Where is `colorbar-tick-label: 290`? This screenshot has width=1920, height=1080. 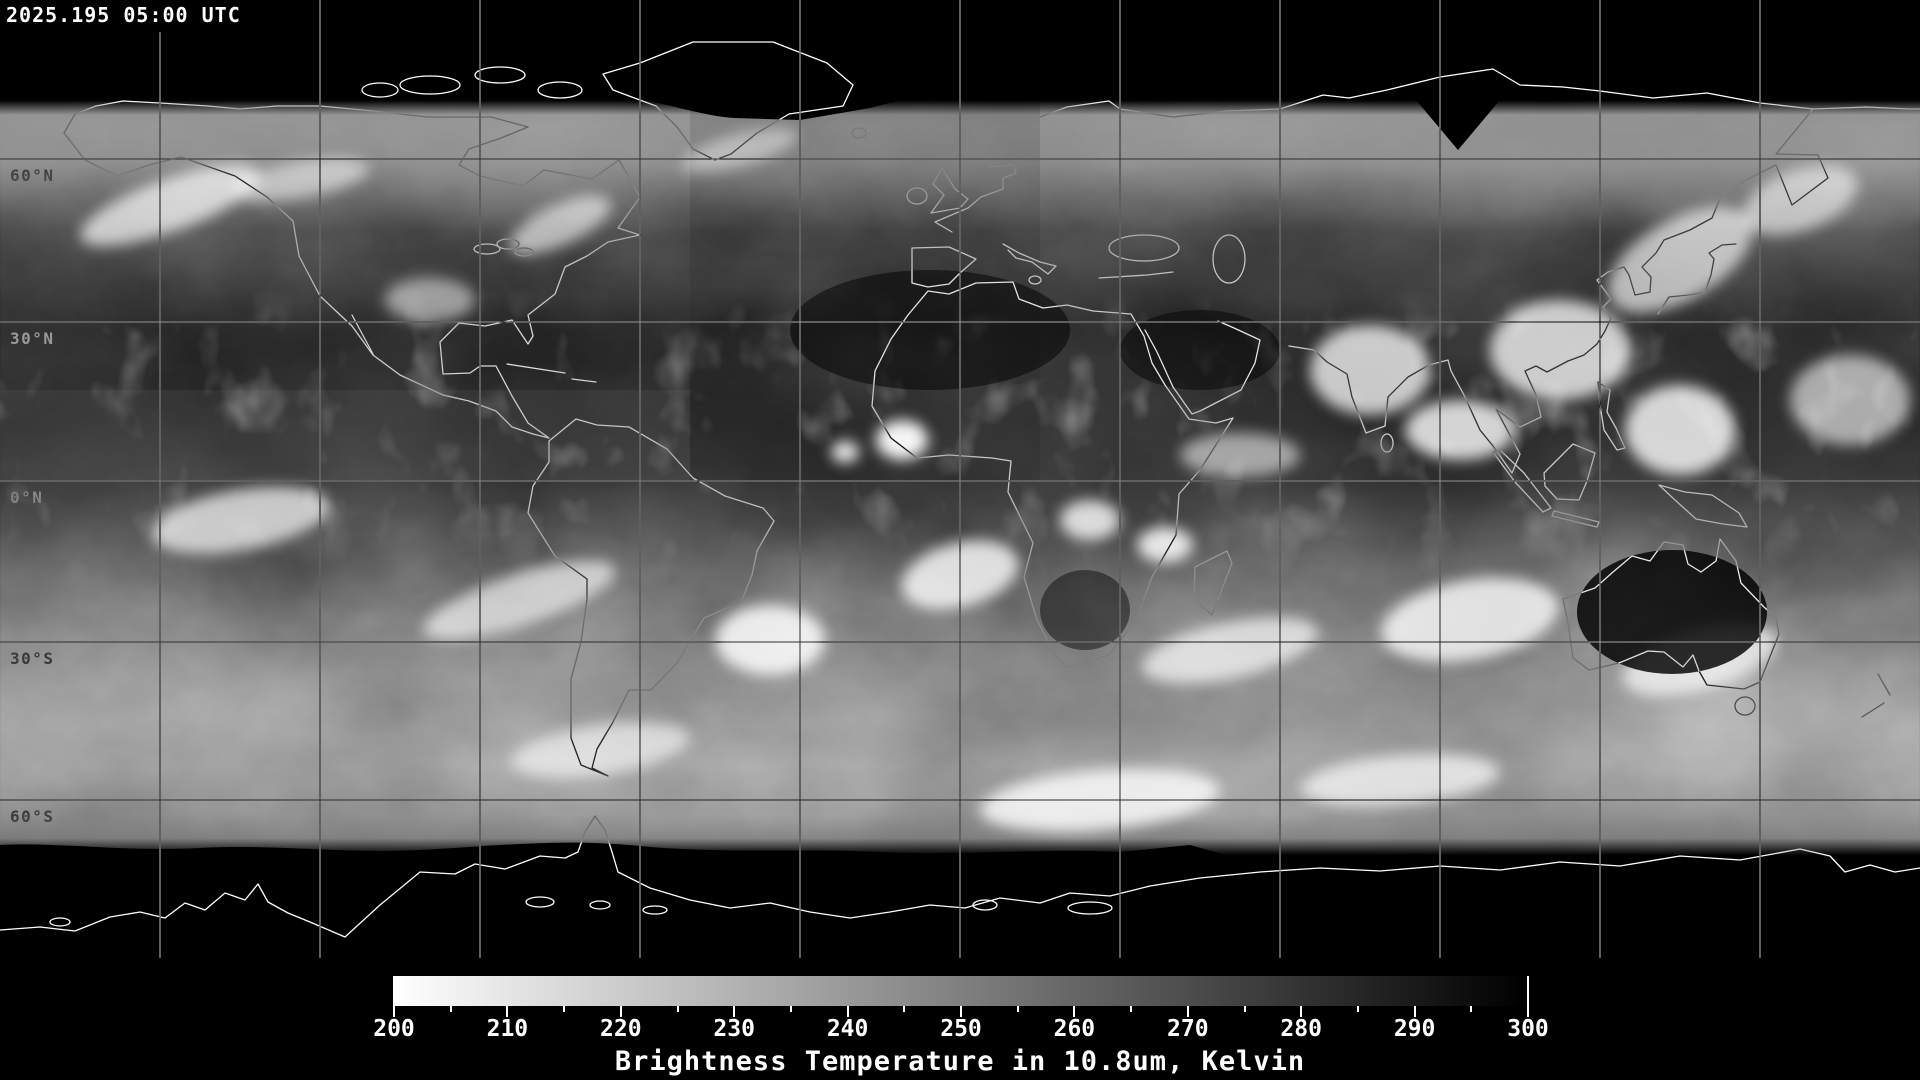
colorbar-tick-label: 290 is located at coordinates (1414, 1029).